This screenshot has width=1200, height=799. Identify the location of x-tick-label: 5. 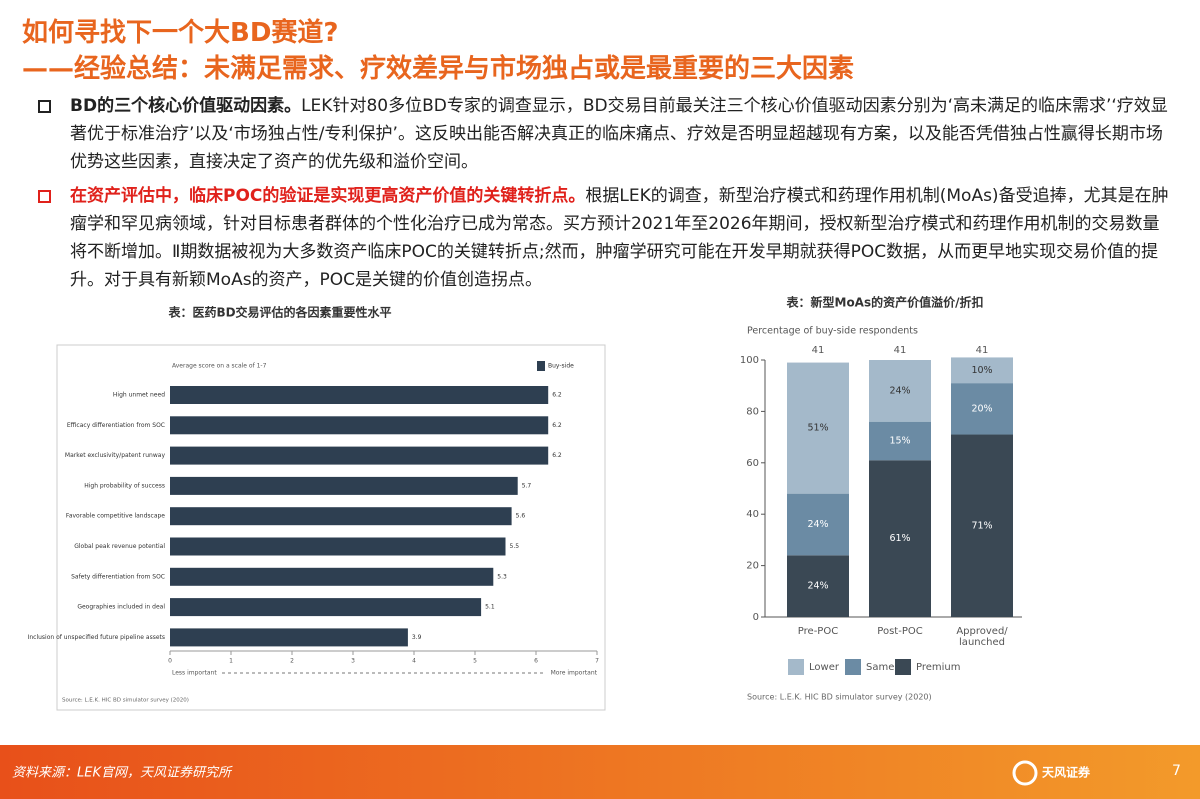
(475, 661).